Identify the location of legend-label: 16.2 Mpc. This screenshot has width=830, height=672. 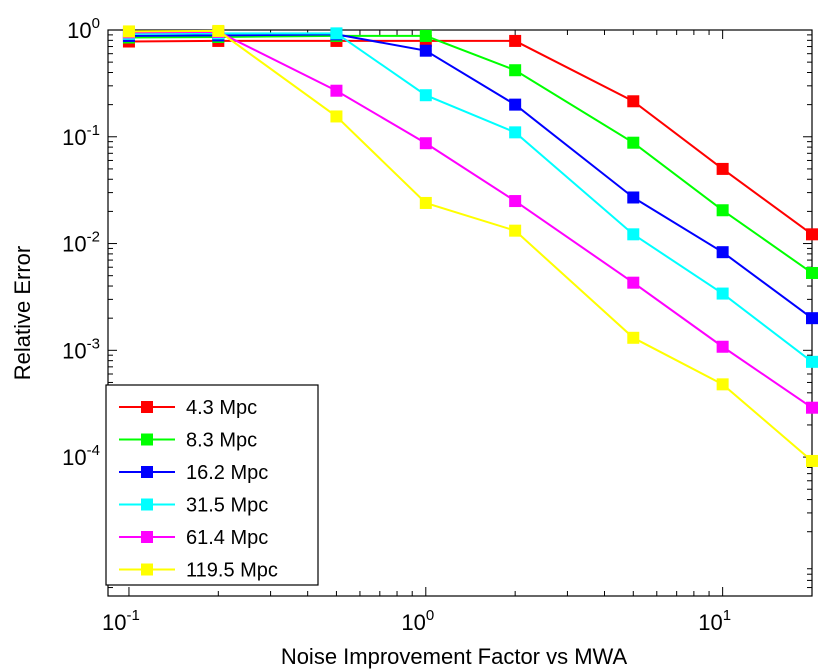
(227, 473).